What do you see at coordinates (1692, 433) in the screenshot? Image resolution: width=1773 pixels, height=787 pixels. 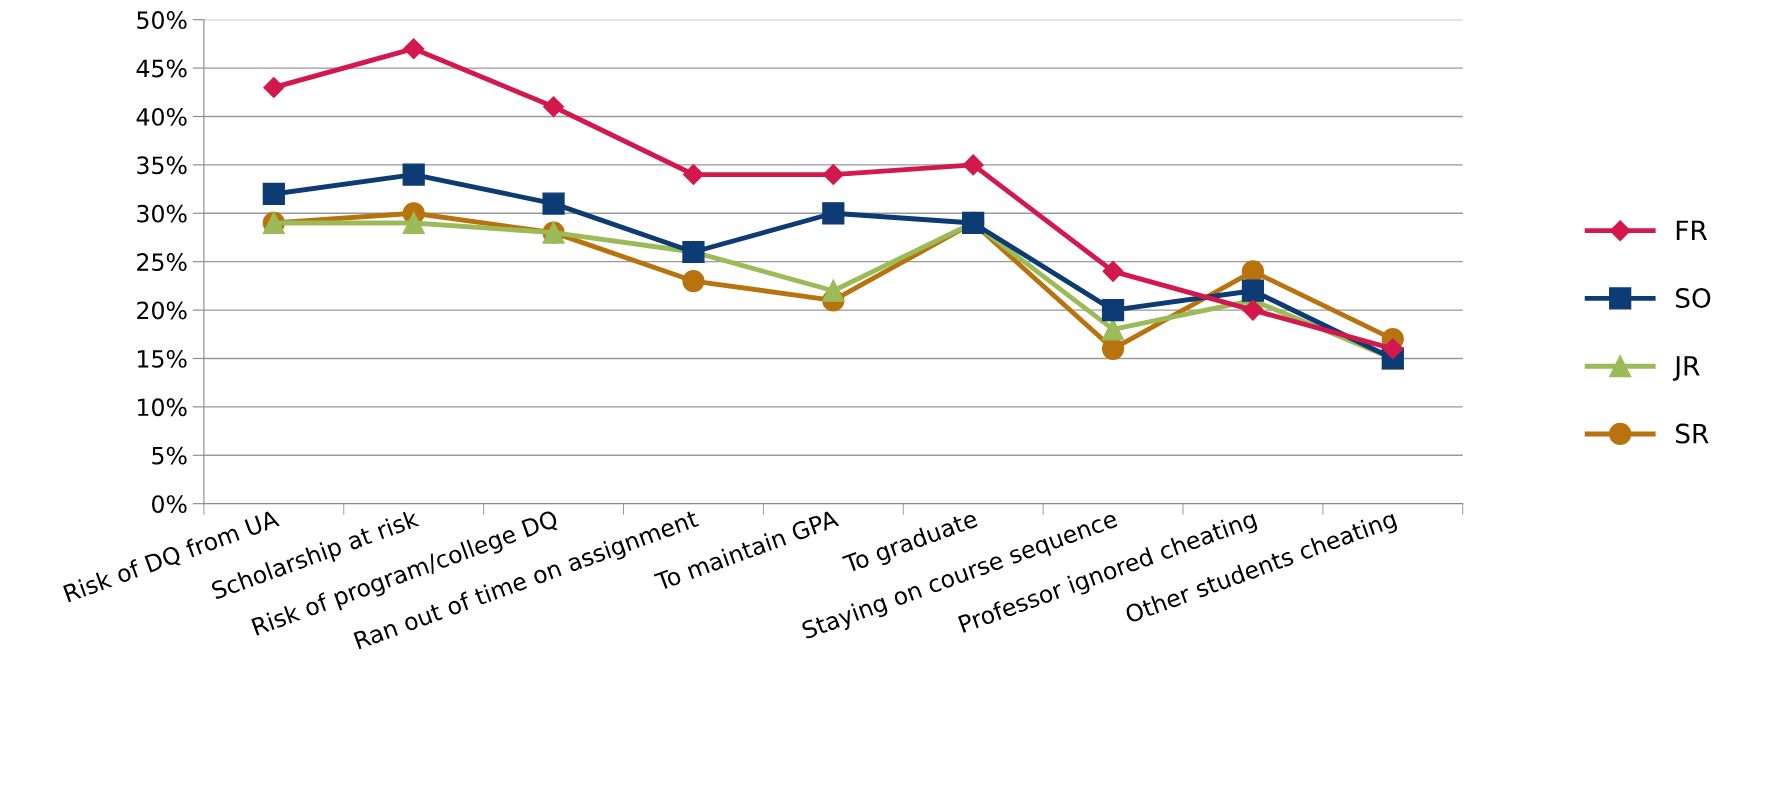 I see `legend-label: SR` at bounding box center [1692, 433].